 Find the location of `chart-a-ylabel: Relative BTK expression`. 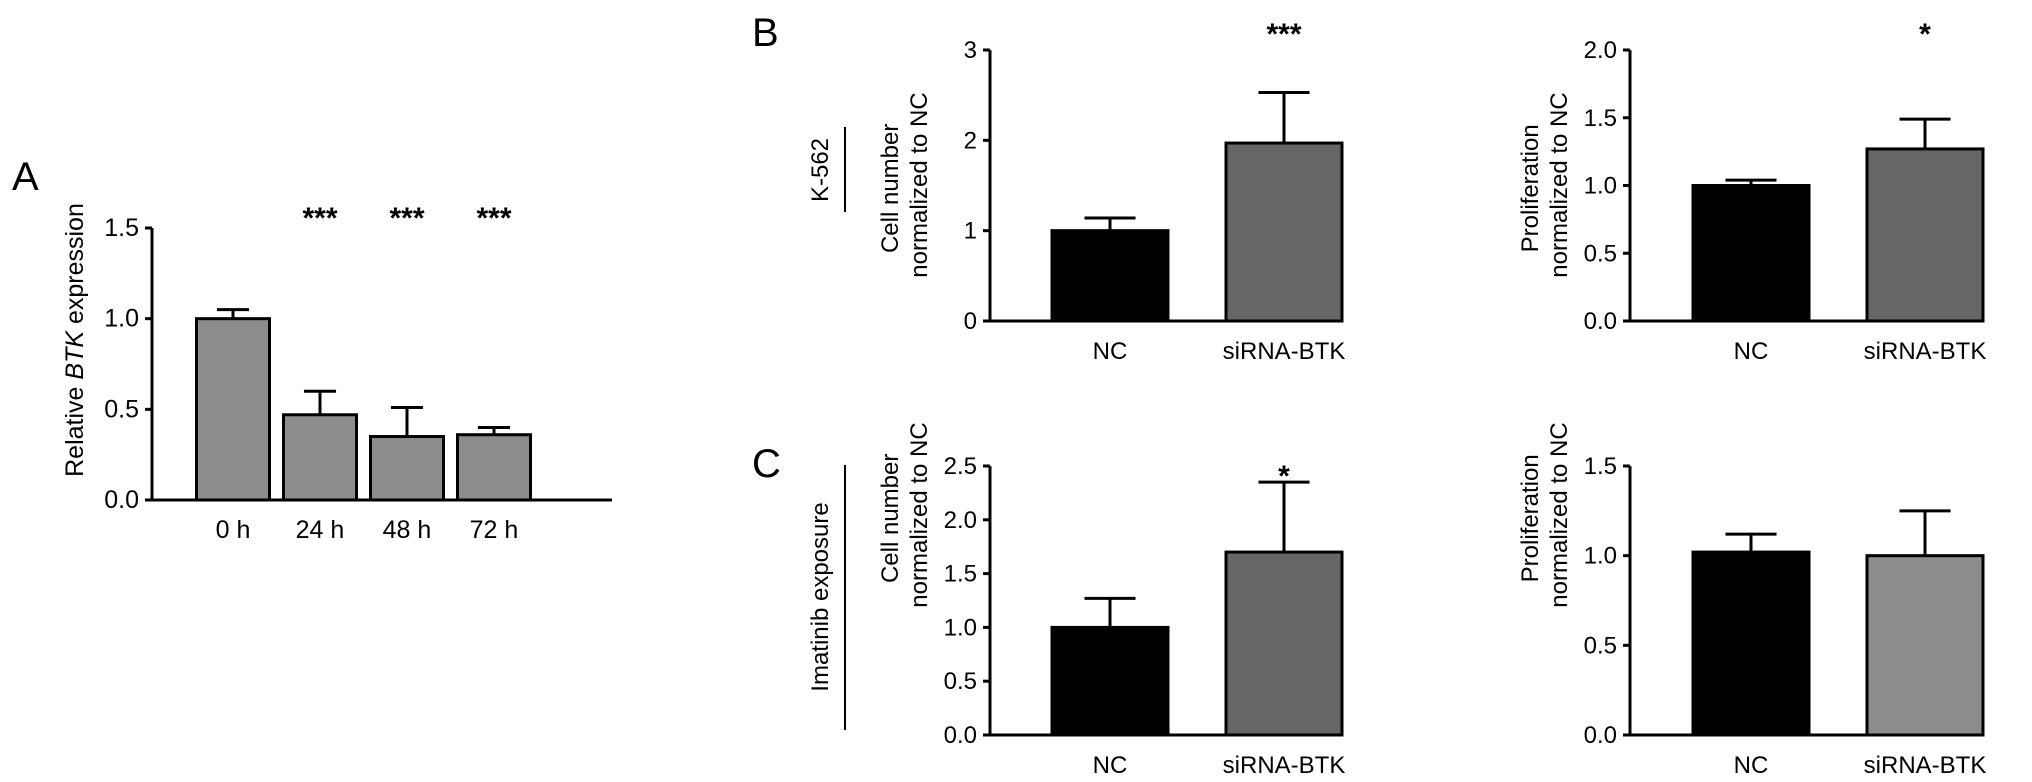

chart-a-ylabel: Relative BTK expression is located at coordinates (75, 340).